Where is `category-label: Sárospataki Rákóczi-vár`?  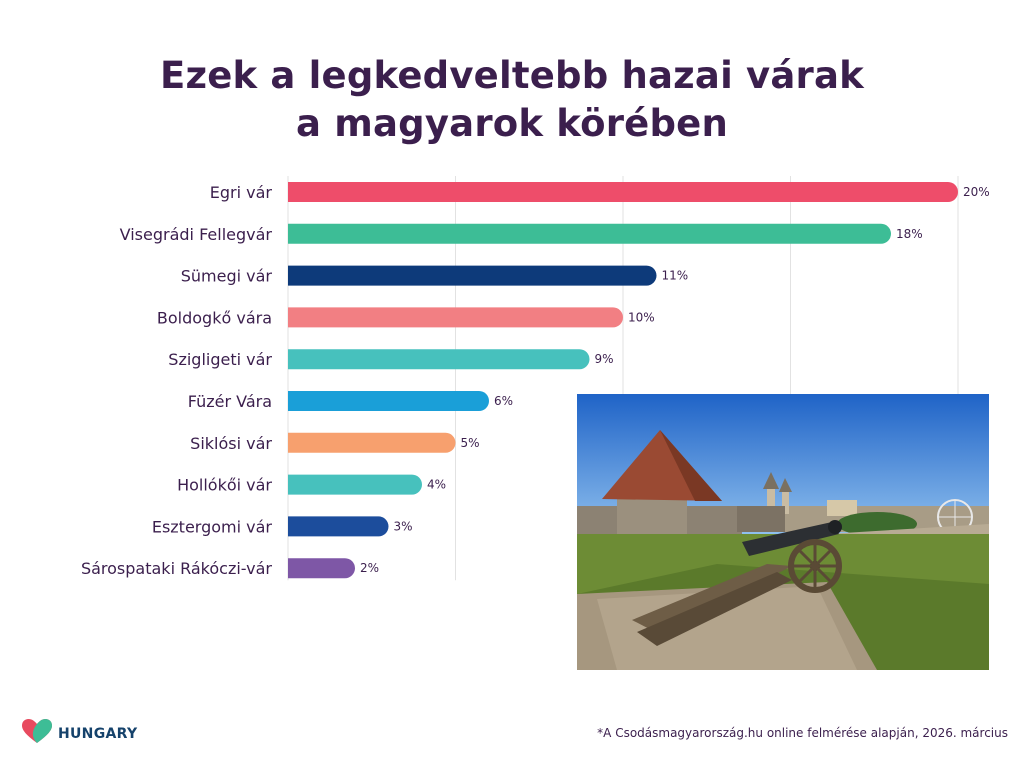 category-label: Sárospataki Rákóczi-vár is located at coordinates (176, 568).